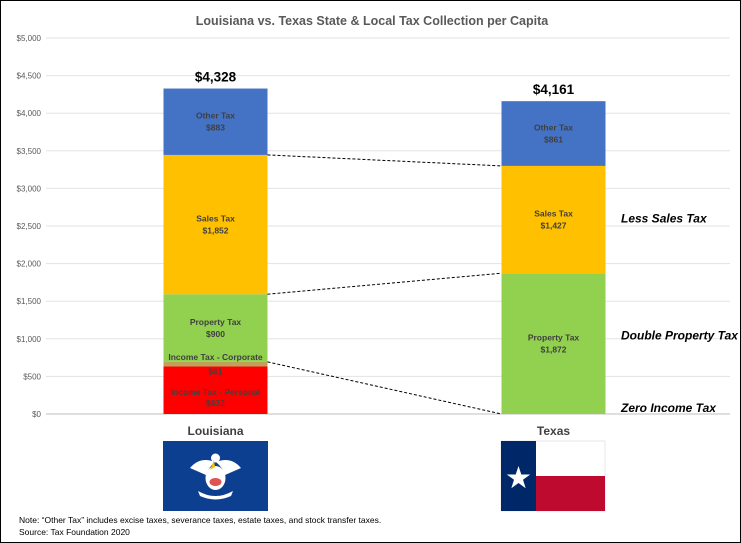 Image resolution: width=741 pixels, height=543 pixels. I want to click on connector-property-top, so click(384, 283).